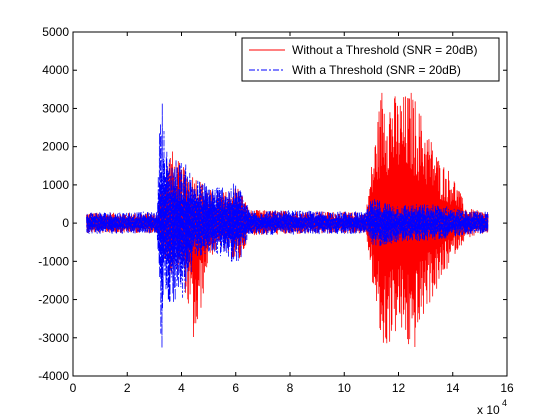 The height and width of the screenshot is (420, 560). I want to click on x-tick-label: 6, so click(235, 388).